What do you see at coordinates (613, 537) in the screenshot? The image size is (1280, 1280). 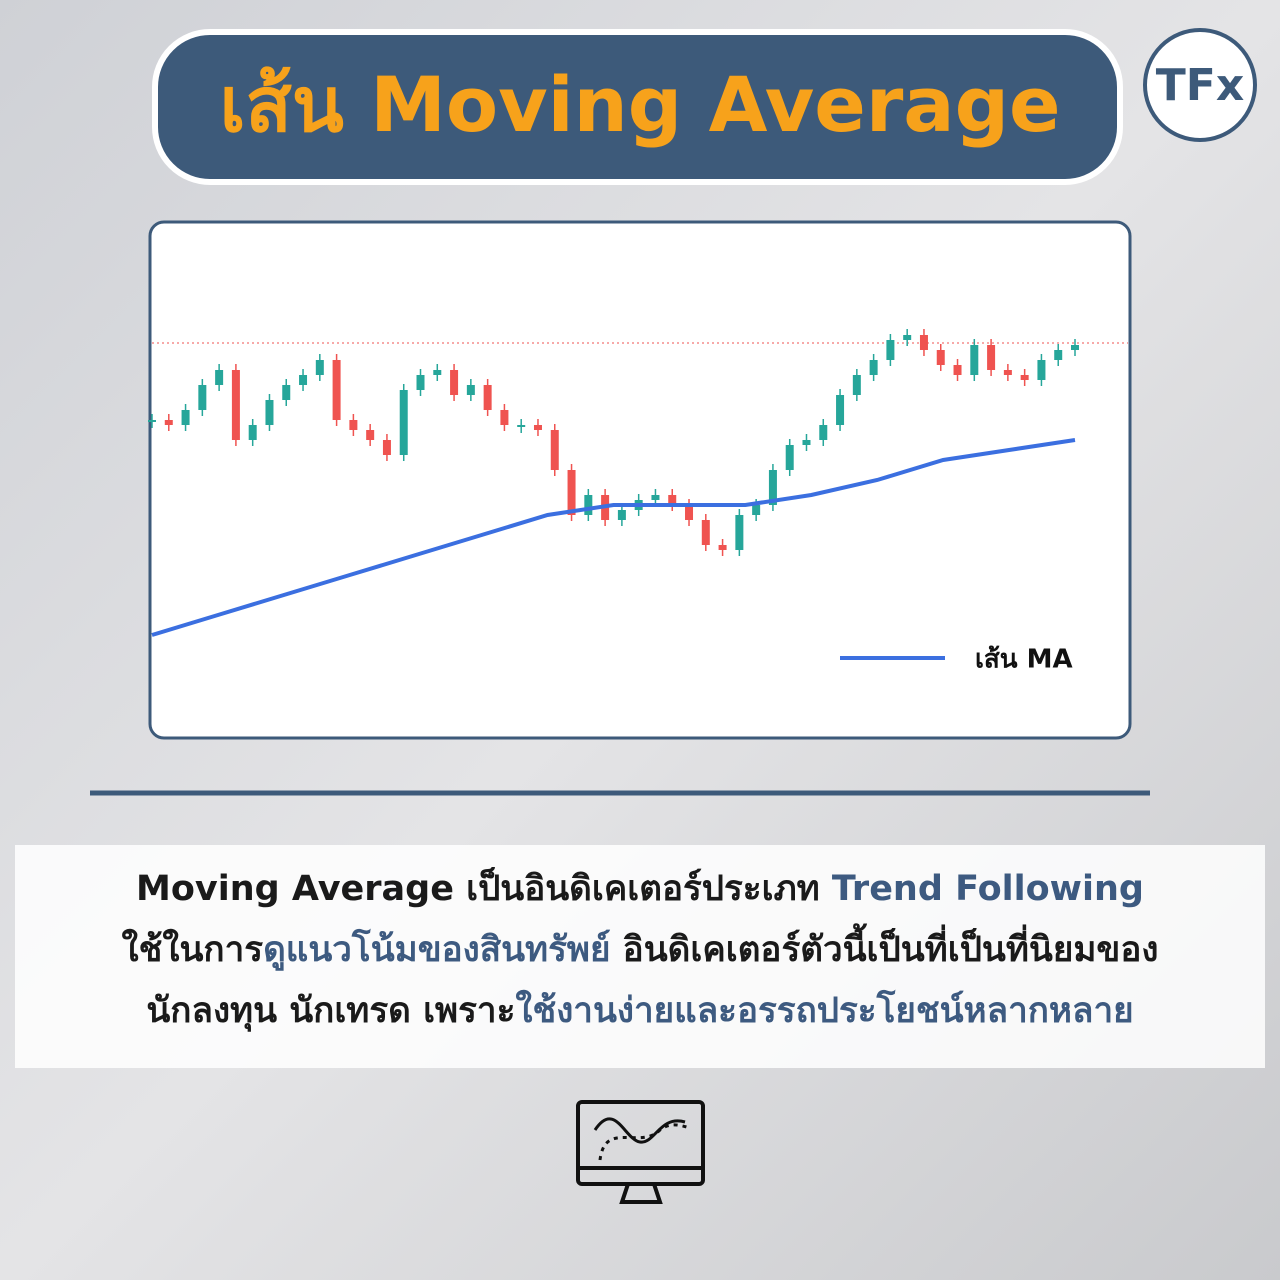 I see `ma-line` at bounding box center [613, 537].